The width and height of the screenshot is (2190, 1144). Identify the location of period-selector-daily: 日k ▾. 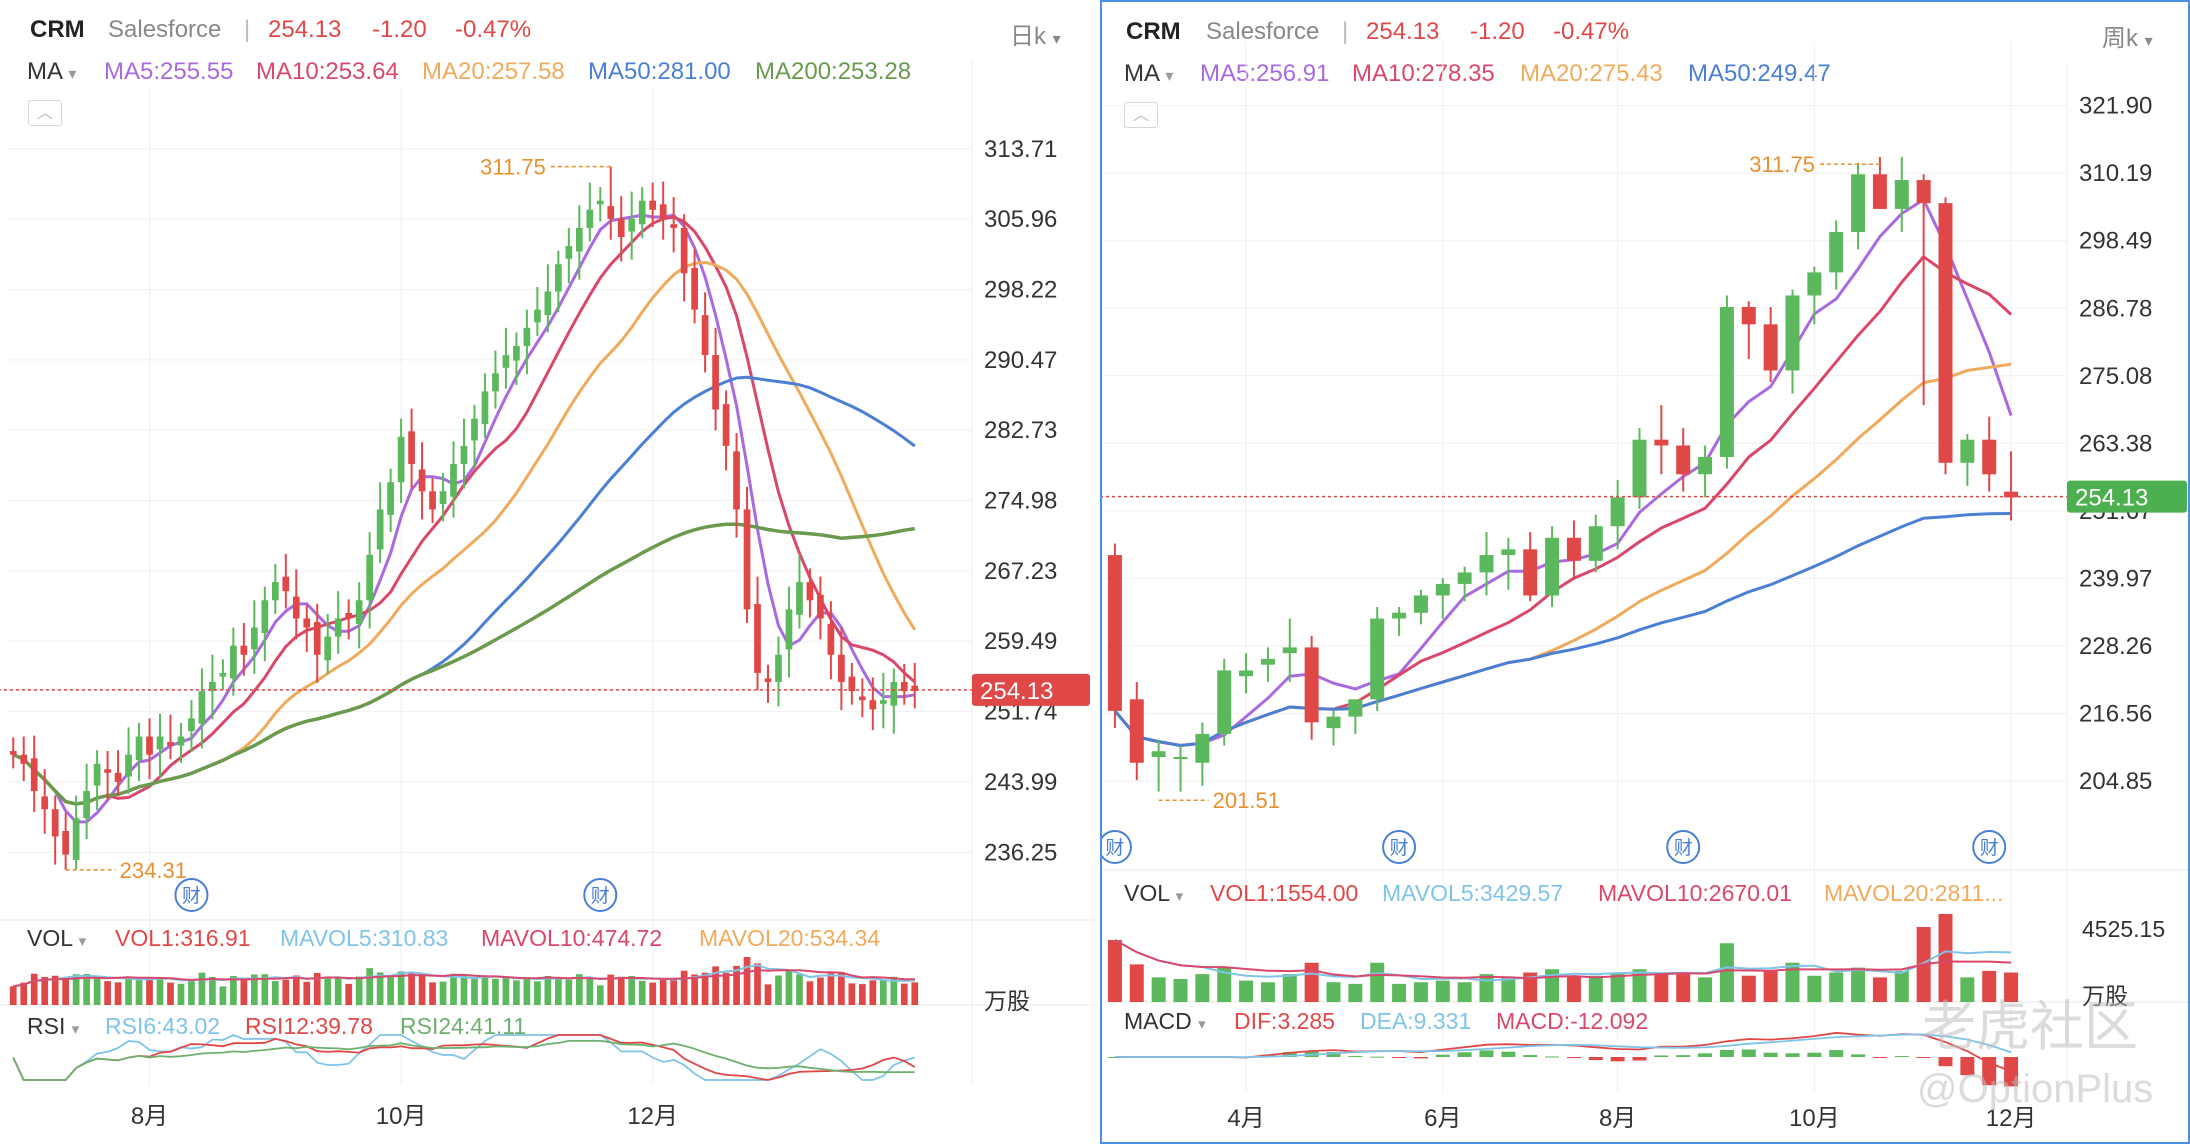
(1035, 36).